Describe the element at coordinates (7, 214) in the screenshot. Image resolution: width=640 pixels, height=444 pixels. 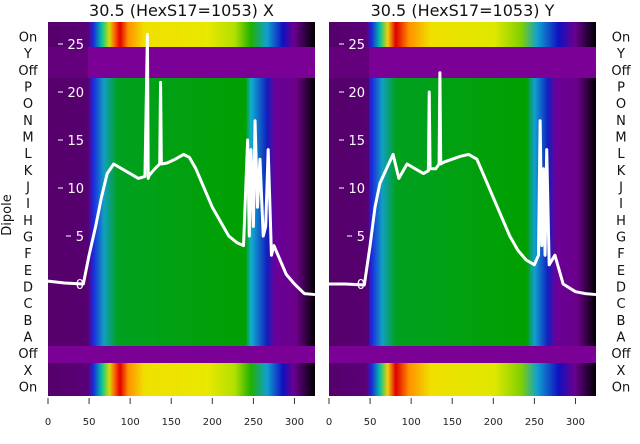
I see `y-axis-label: Dipole` at that location.